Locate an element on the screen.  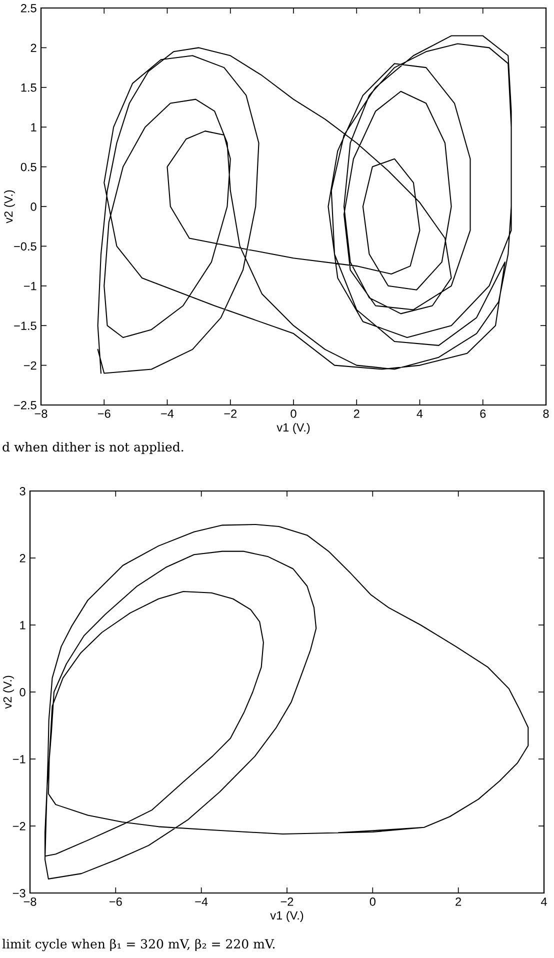
x-tick-label: 6 is located at coordinates (483, 413).